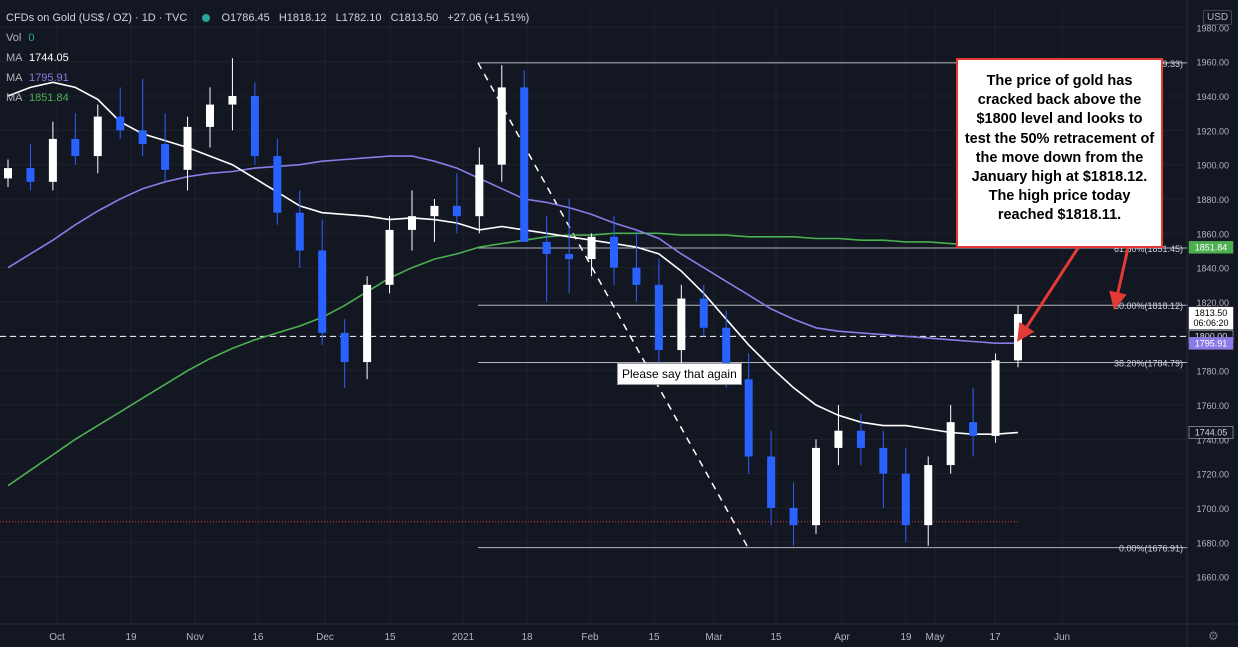 Image resolution: width=1238 pixels, height=647 pixels. Describe the element at coordinates (935, 637) in the screenshot. I see `time-tick-label: May` at that location.